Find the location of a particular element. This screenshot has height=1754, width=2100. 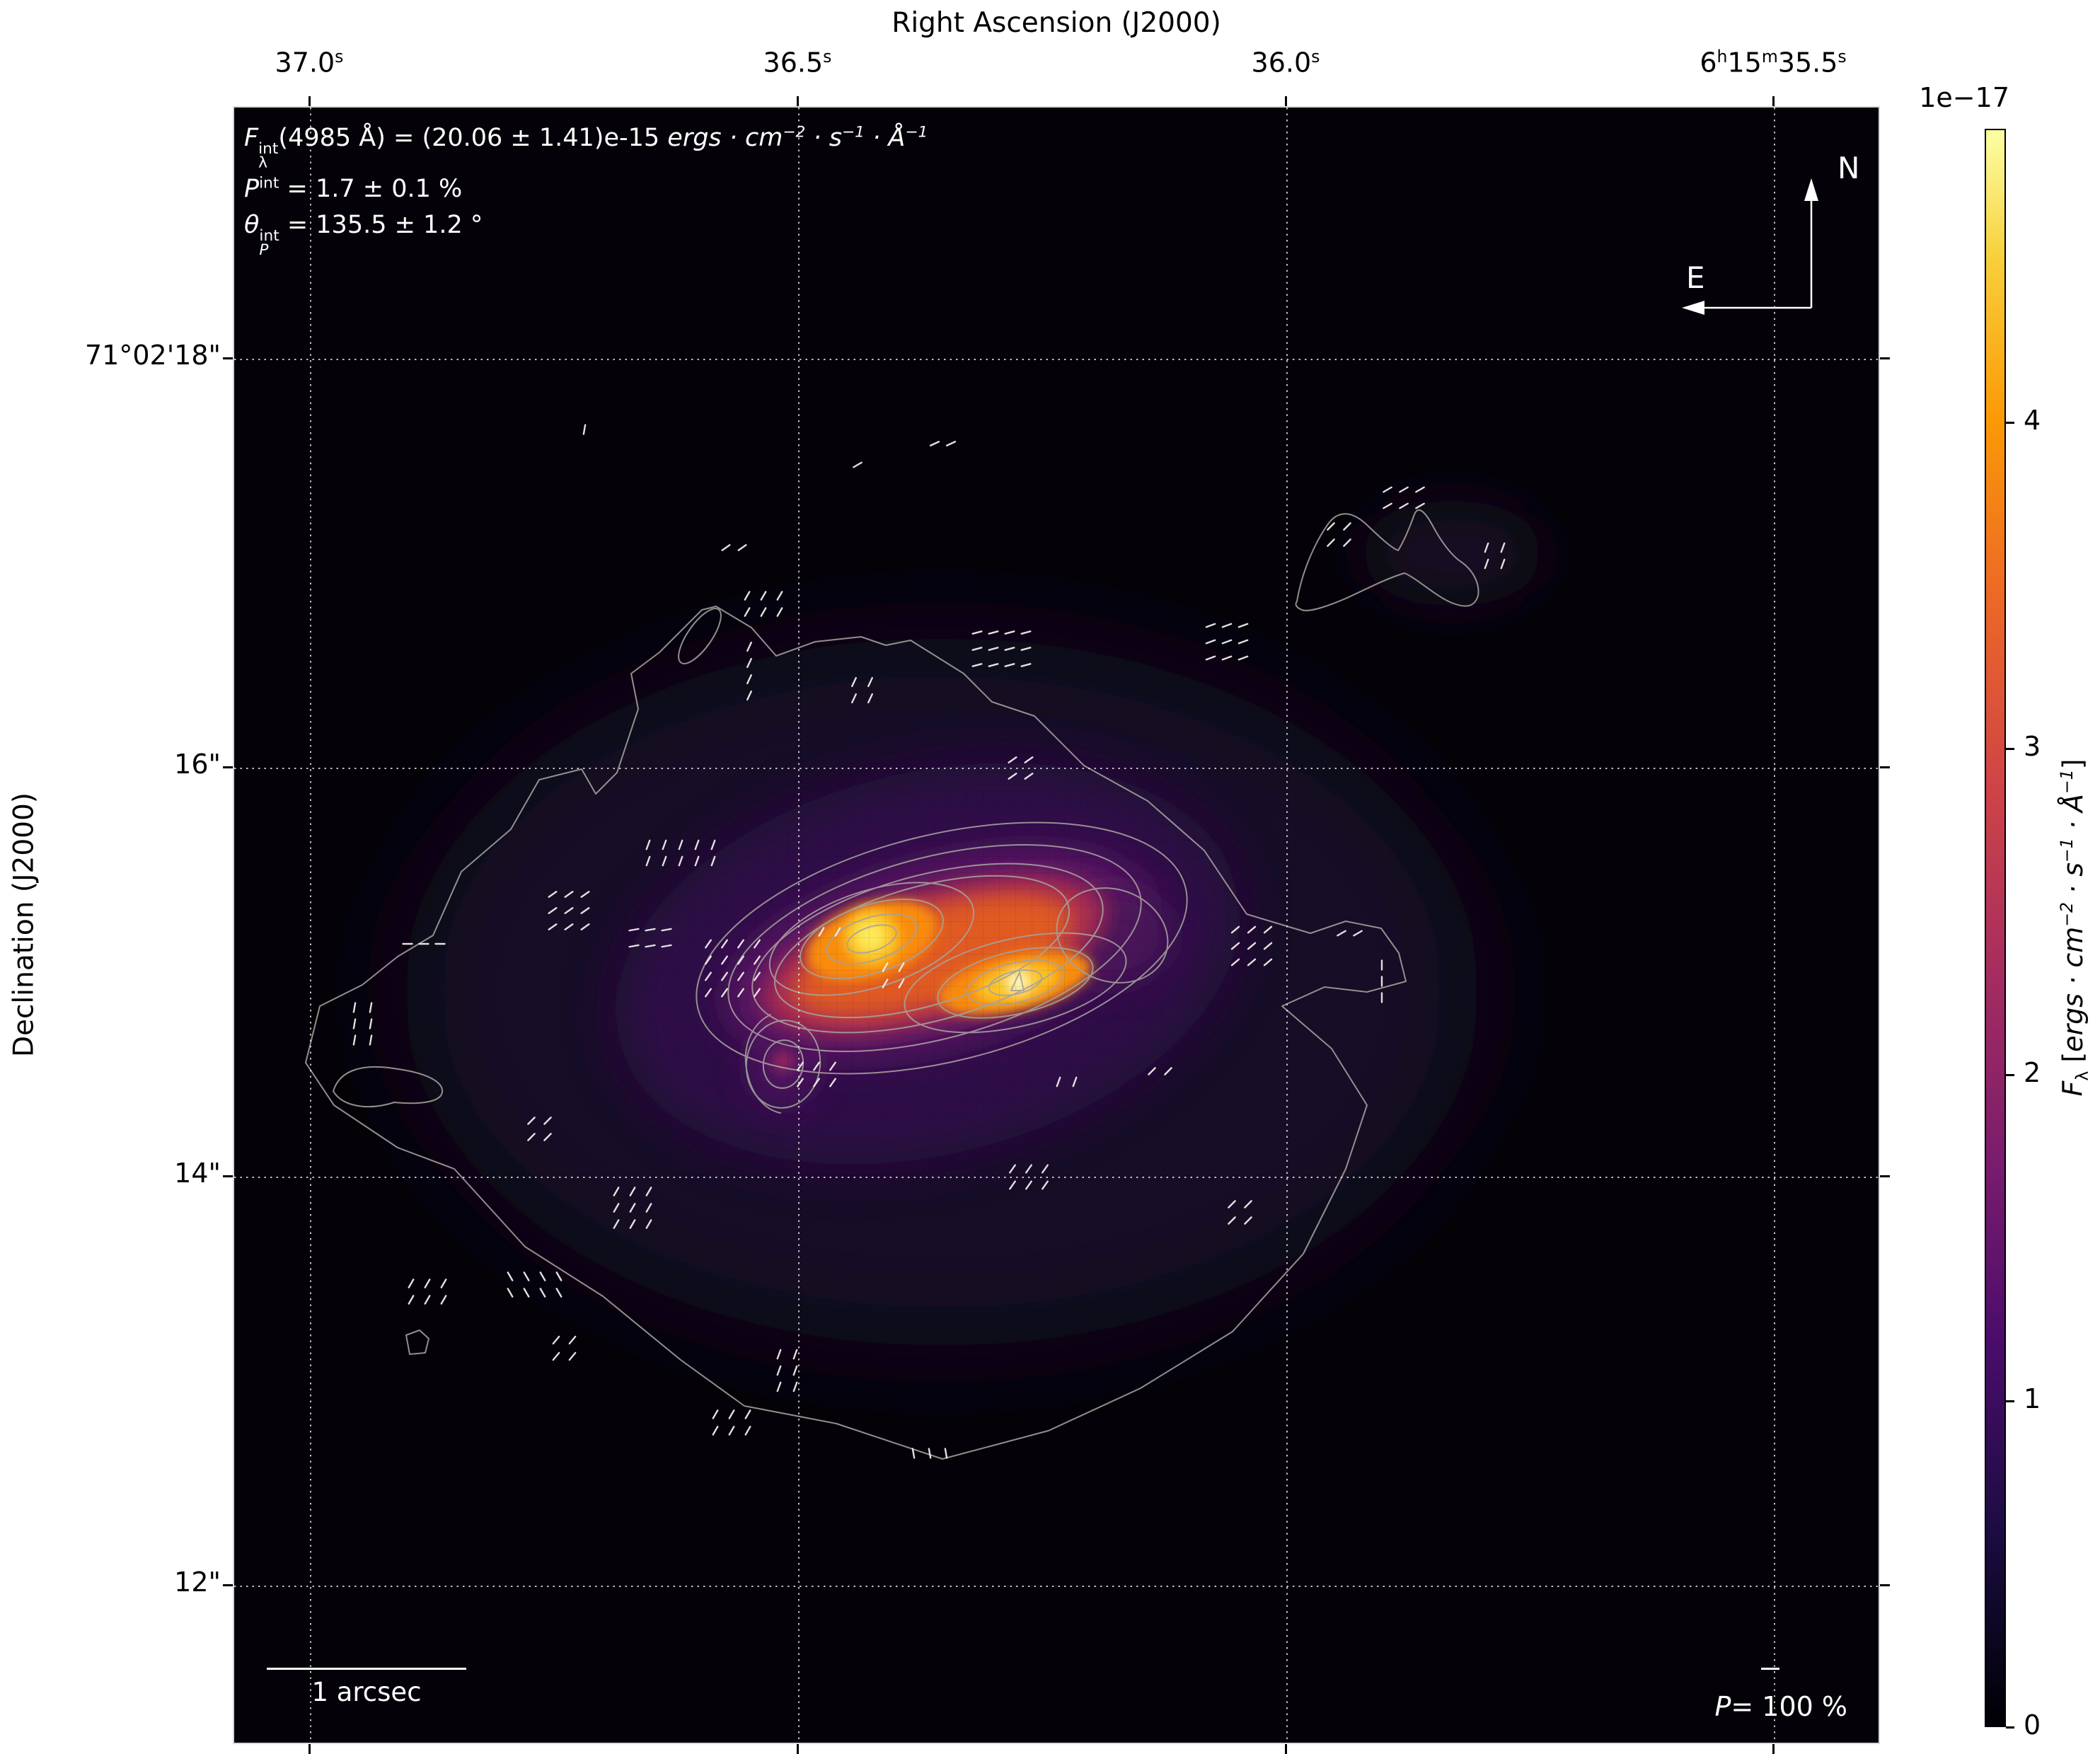

x-tick-label: 36.0s is located at coordinates (1285, 63).